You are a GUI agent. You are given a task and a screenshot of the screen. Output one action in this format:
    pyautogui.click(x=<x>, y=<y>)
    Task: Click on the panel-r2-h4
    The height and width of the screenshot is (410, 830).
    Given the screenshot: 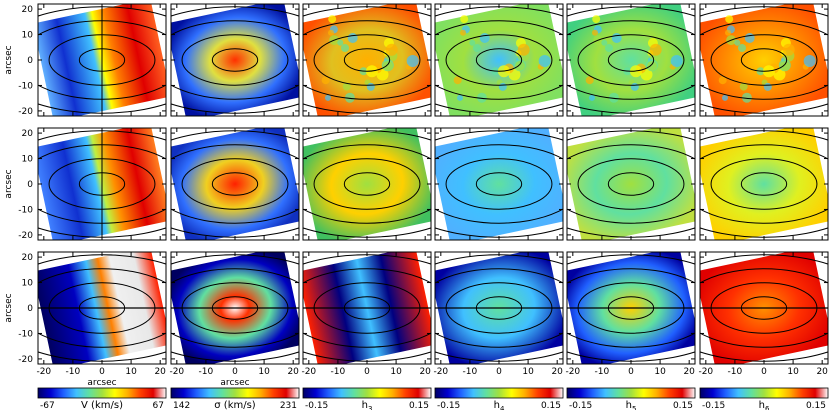 What is the action you would take?
    pyautogui.click(x=499, y=184)
    